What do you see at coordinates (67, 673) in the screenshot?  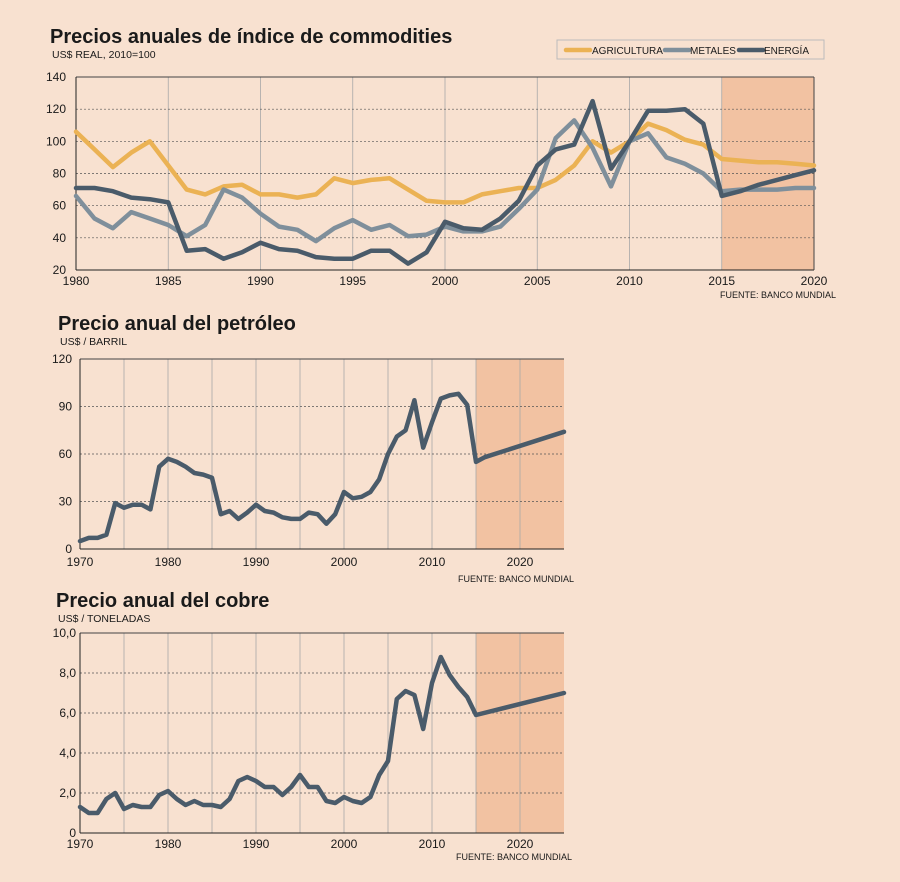 I see `y-tick-label: 8,0` at bounding box center [67, 673].